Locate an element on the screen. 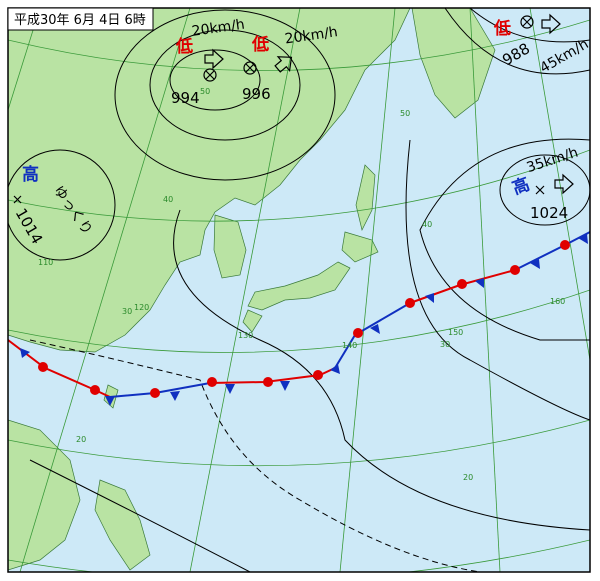 The height and width of the screenshot is (581, 600). title: 平成30年 6月 4日 6時 is located at coordinates (80, 20).